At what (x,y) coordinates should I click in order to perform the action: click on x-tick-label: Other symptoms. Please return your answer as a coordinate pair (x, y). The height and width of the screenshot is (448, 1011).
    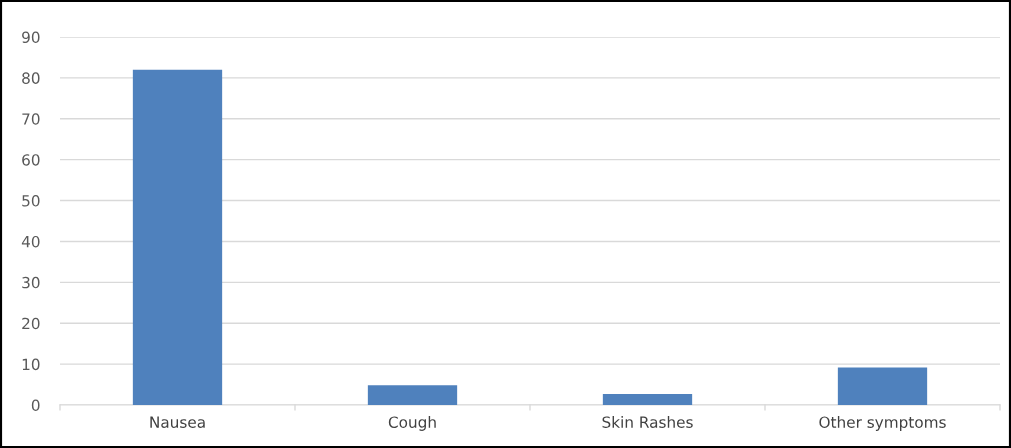
    Looking at the image, I should click on (882, 423).